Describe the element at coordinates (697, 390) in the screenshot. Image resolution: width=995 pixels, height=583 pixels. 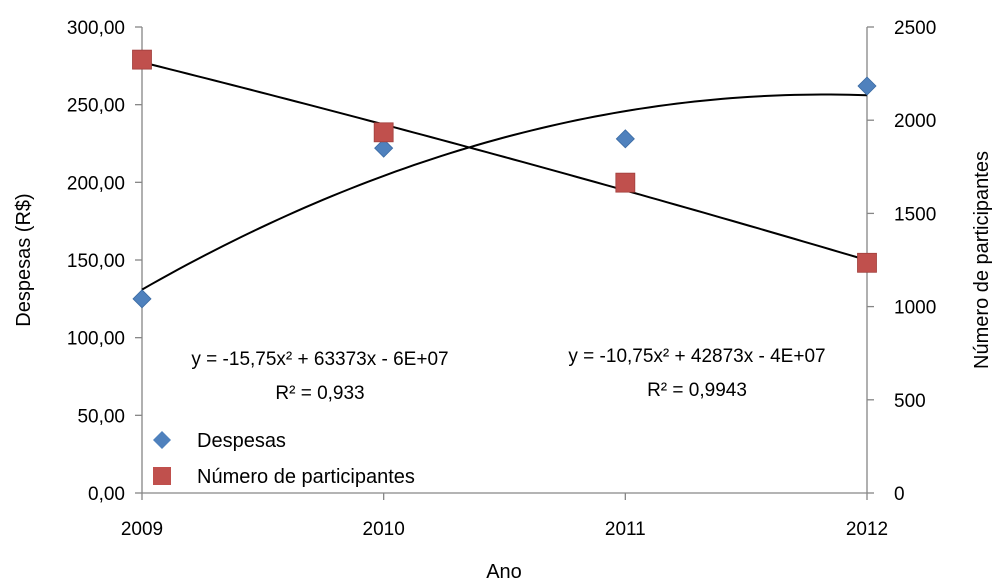
I see `r2-participantes: R² = 0,9943` at that location.